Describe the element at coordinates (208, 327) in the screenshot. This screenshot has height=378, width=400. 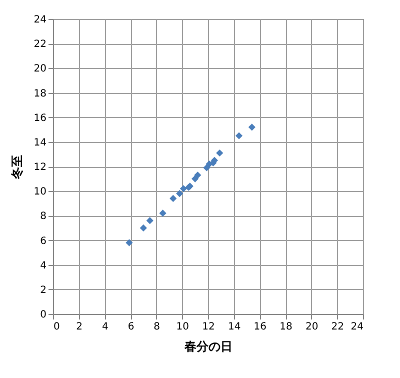
I see `x-tick-label: 12` at that location.